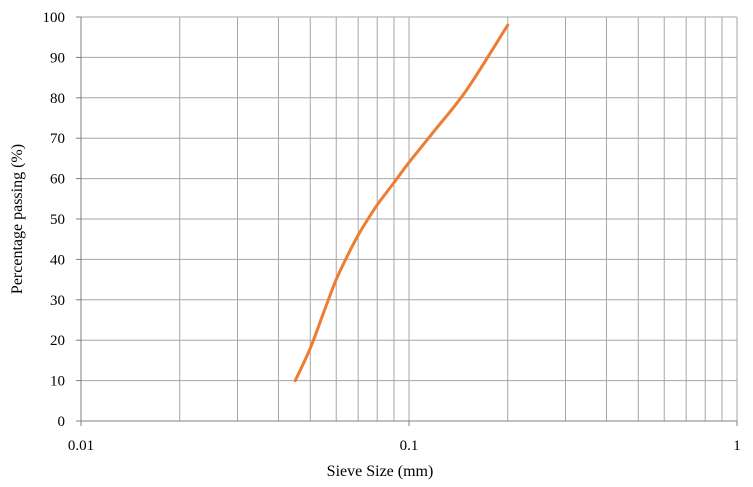 Image resolution: width=753 pixels, height=487 pixels. I want to click on y-tick-label: 50, so click(57, 220).